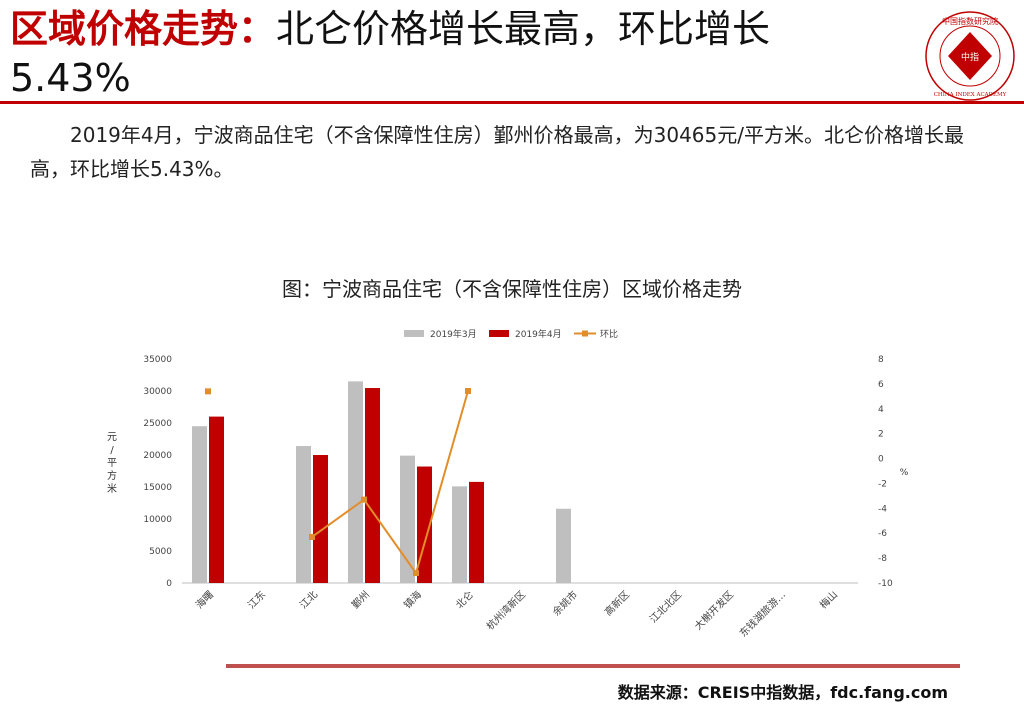  What do you see at coordinates (882, 484) in the screenshot?
I see `y-right-tick-label: -2` at bounding box center [882, 484].